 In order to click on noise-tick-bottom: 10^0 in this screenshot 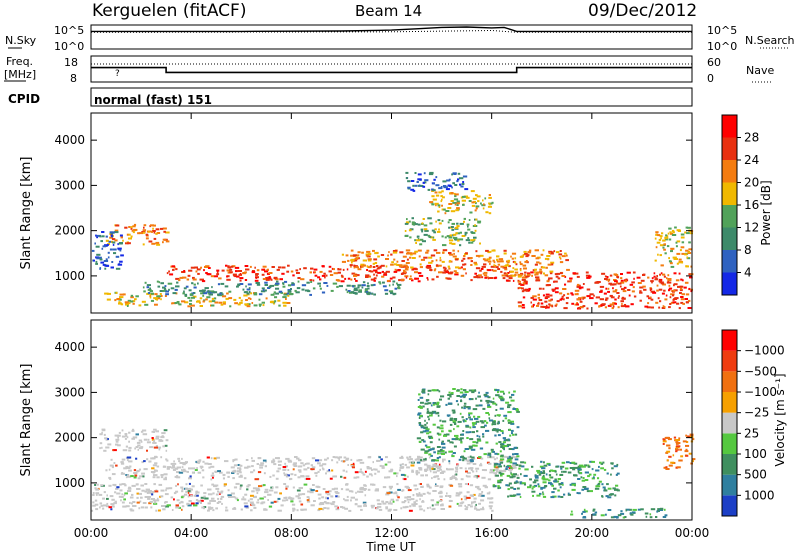, I will do `click(69, 46)`.